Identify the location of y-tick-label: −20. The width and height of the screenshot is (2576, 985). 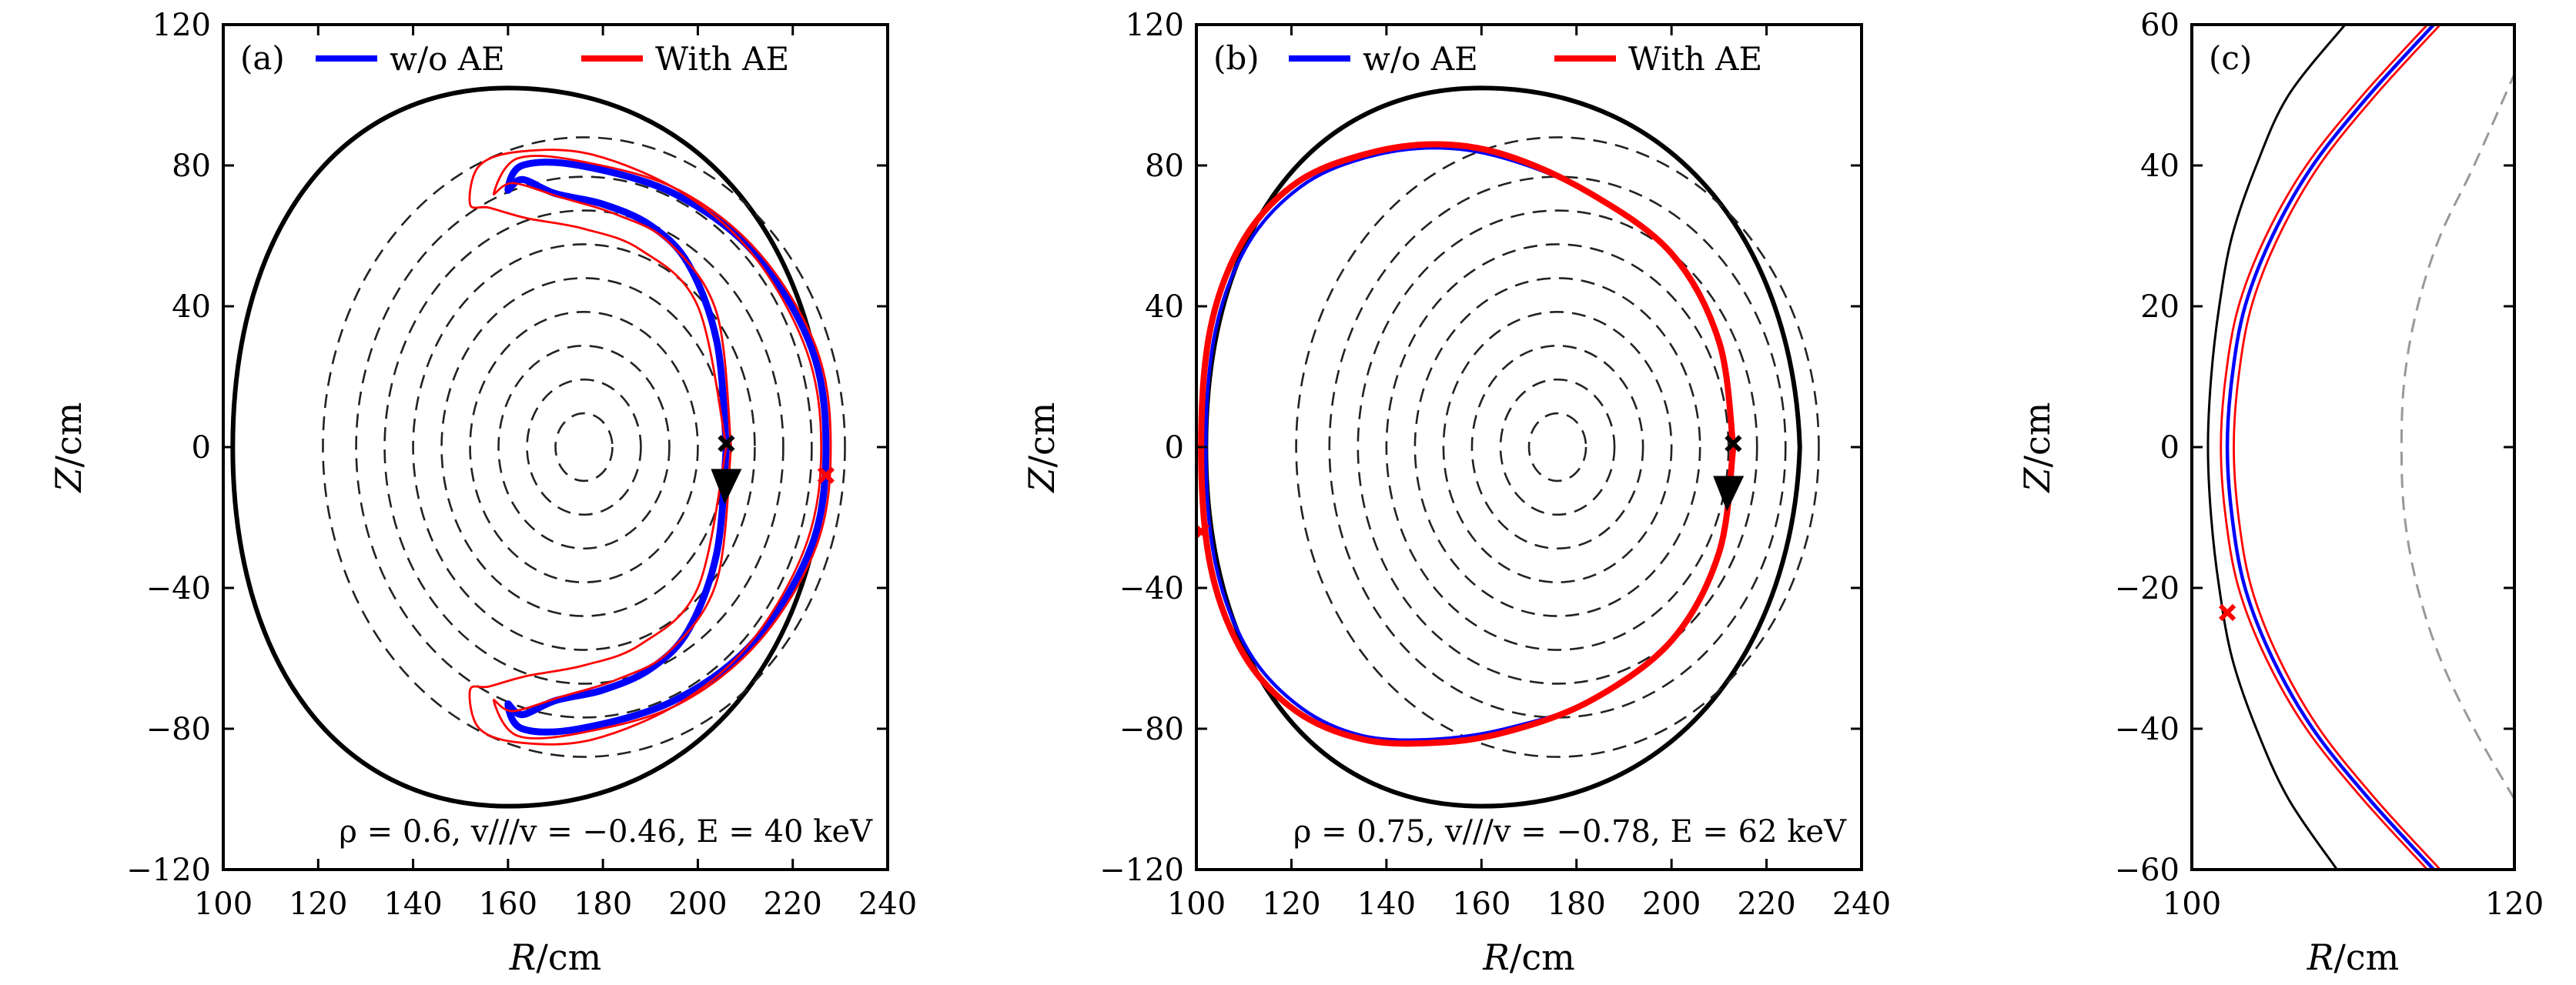
(2147, 588).